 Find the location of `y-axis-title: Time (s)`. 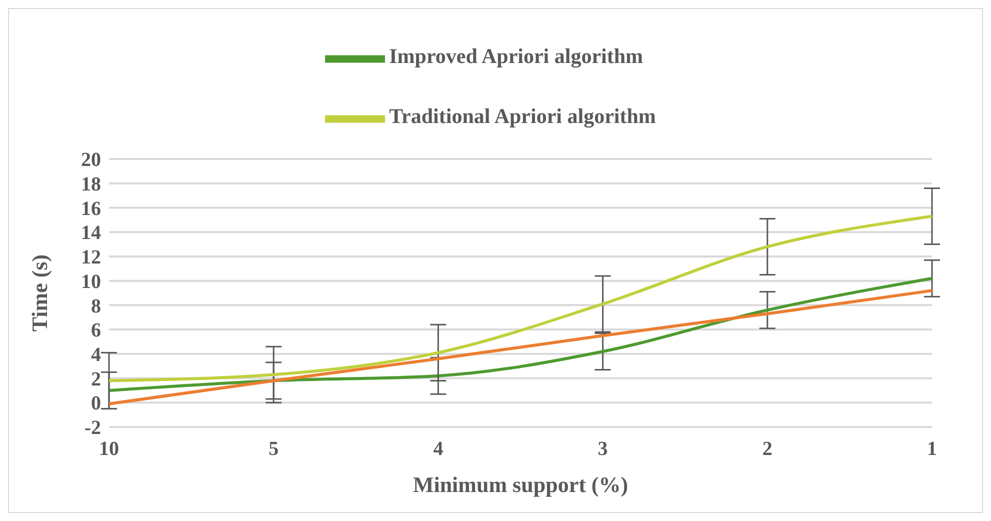

y-axis-title: Time (s) is located at coordinates (39, 293).